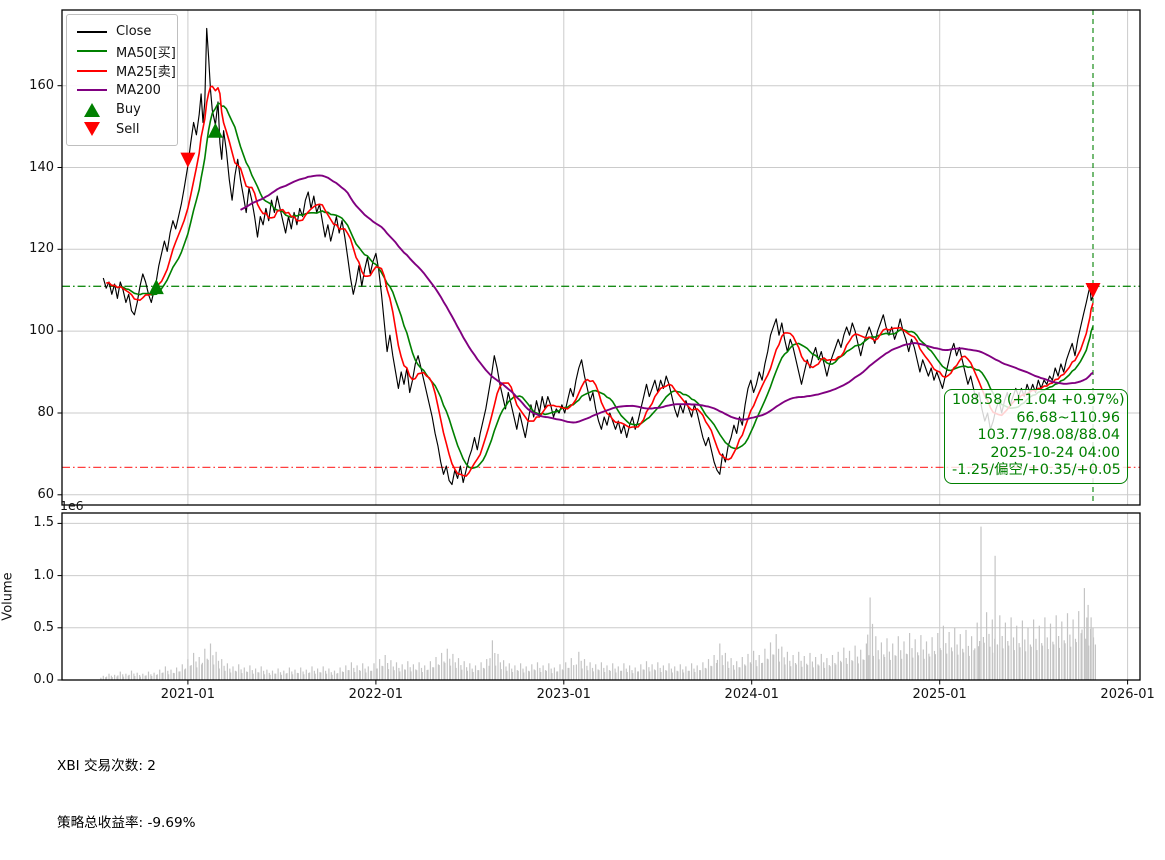 This screenshot has width=1165, height=860. I want to click on legend-item-sell: Sell, so click(122, 130).